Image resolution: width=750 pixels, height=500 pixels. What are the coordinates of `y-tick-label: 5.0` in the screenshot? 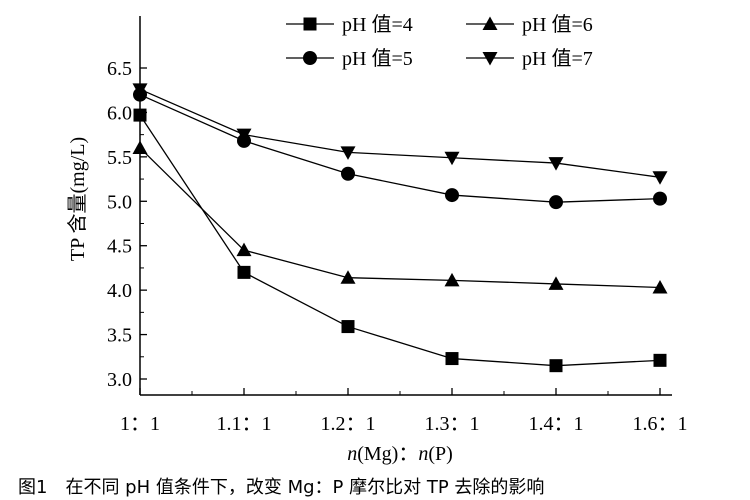 It's located at (119, 202).